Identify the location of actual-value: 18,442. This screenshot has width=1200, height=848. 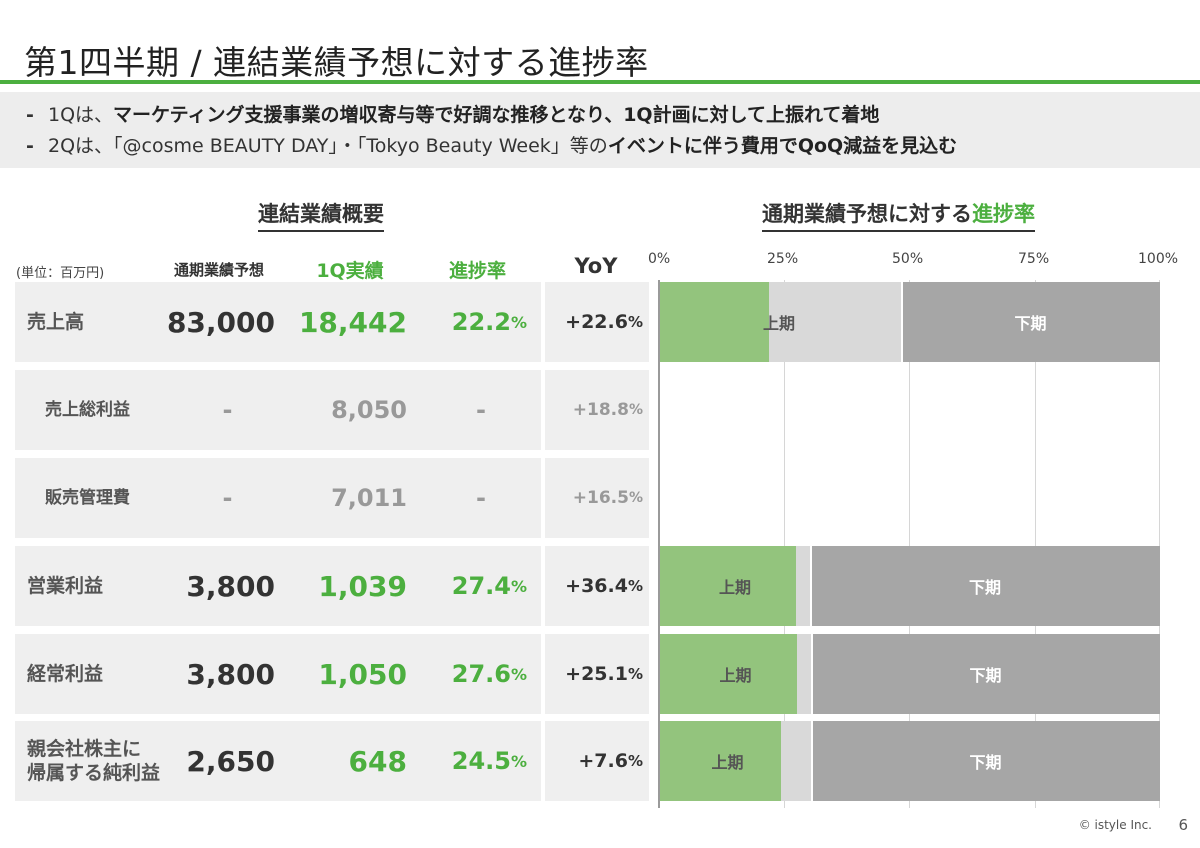
(352, 322).